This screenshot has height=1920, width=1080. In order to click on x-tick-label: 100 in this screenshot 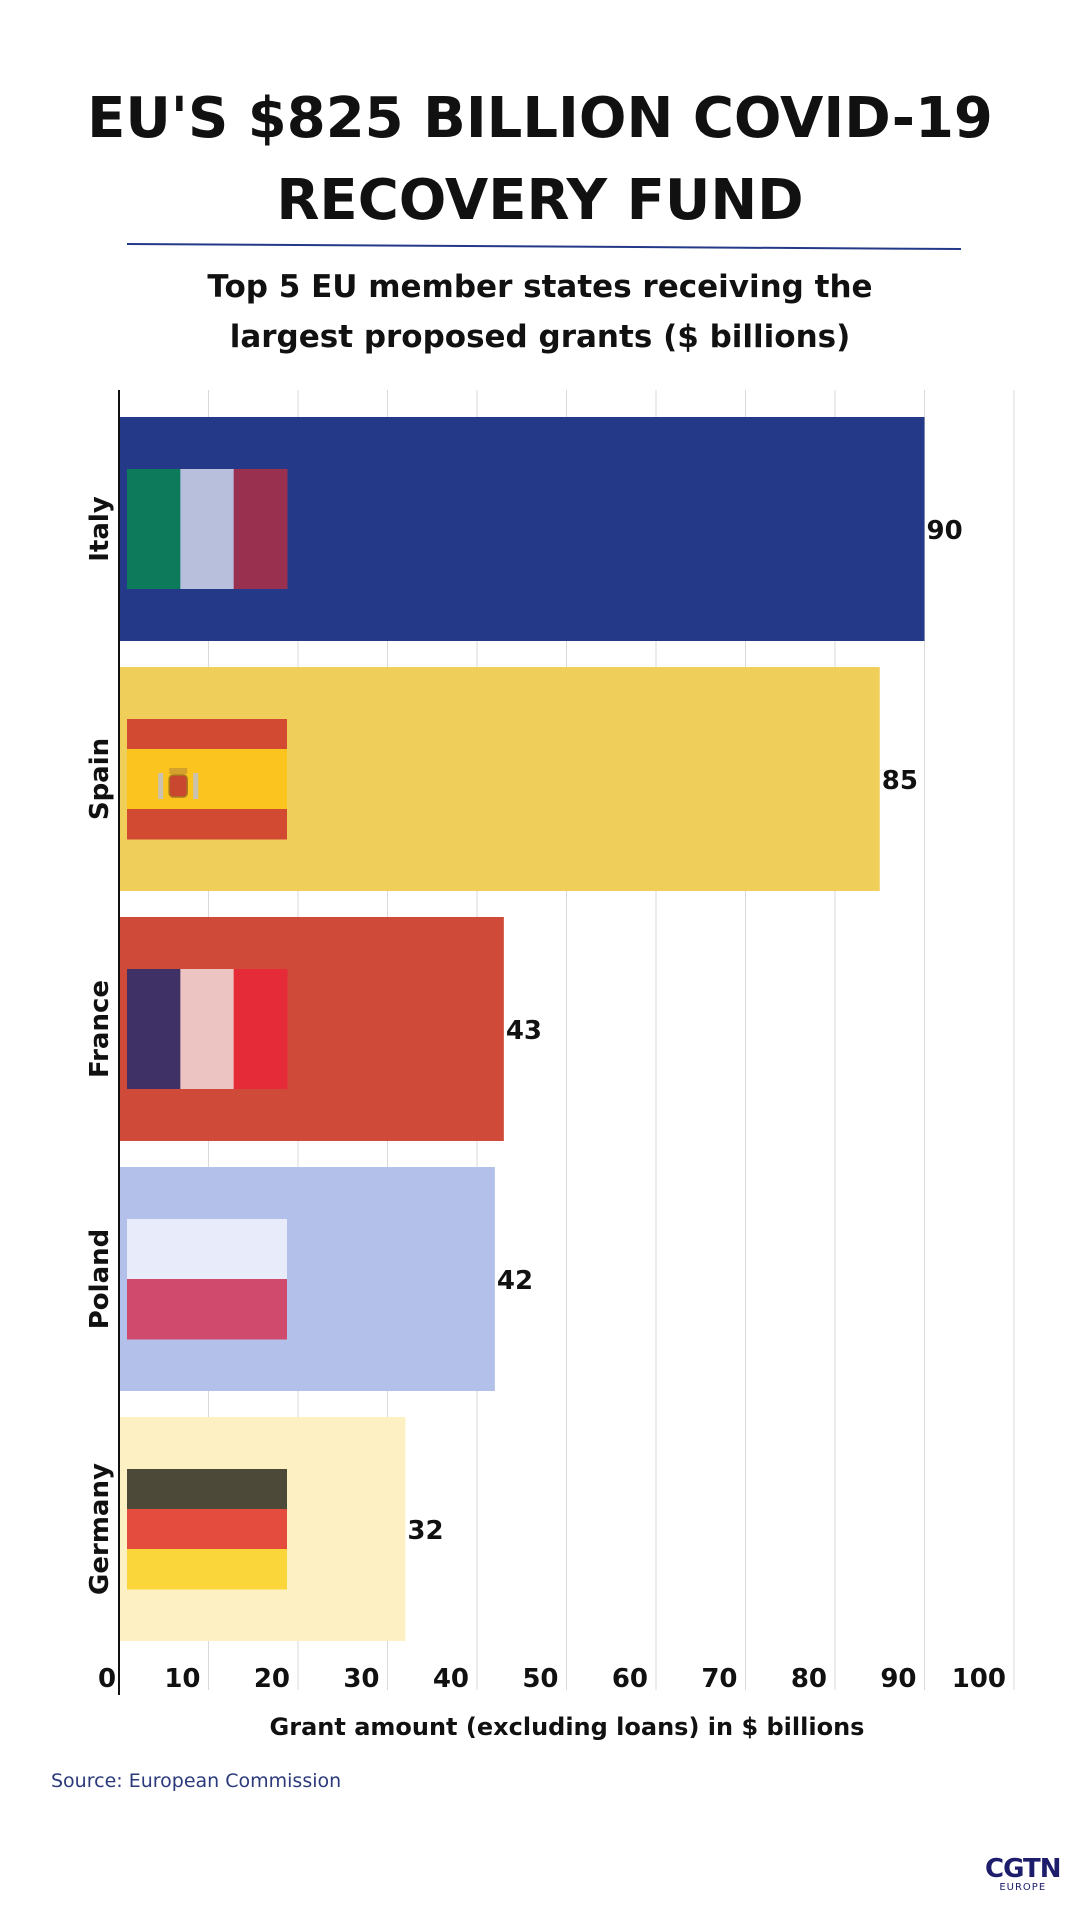, I will do `click(979, 1679)`.